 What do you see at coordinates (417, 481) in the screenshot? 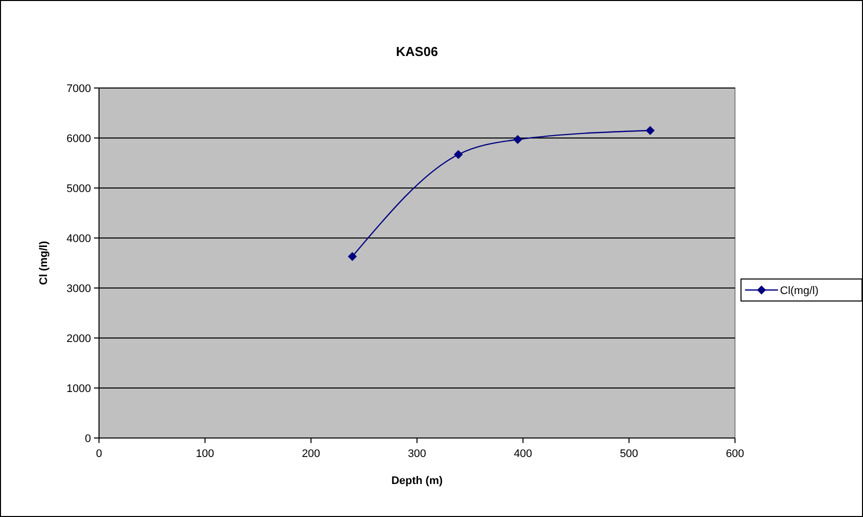
I see `x-axis-title: Depth (m)` at bounding box center [417, 481].